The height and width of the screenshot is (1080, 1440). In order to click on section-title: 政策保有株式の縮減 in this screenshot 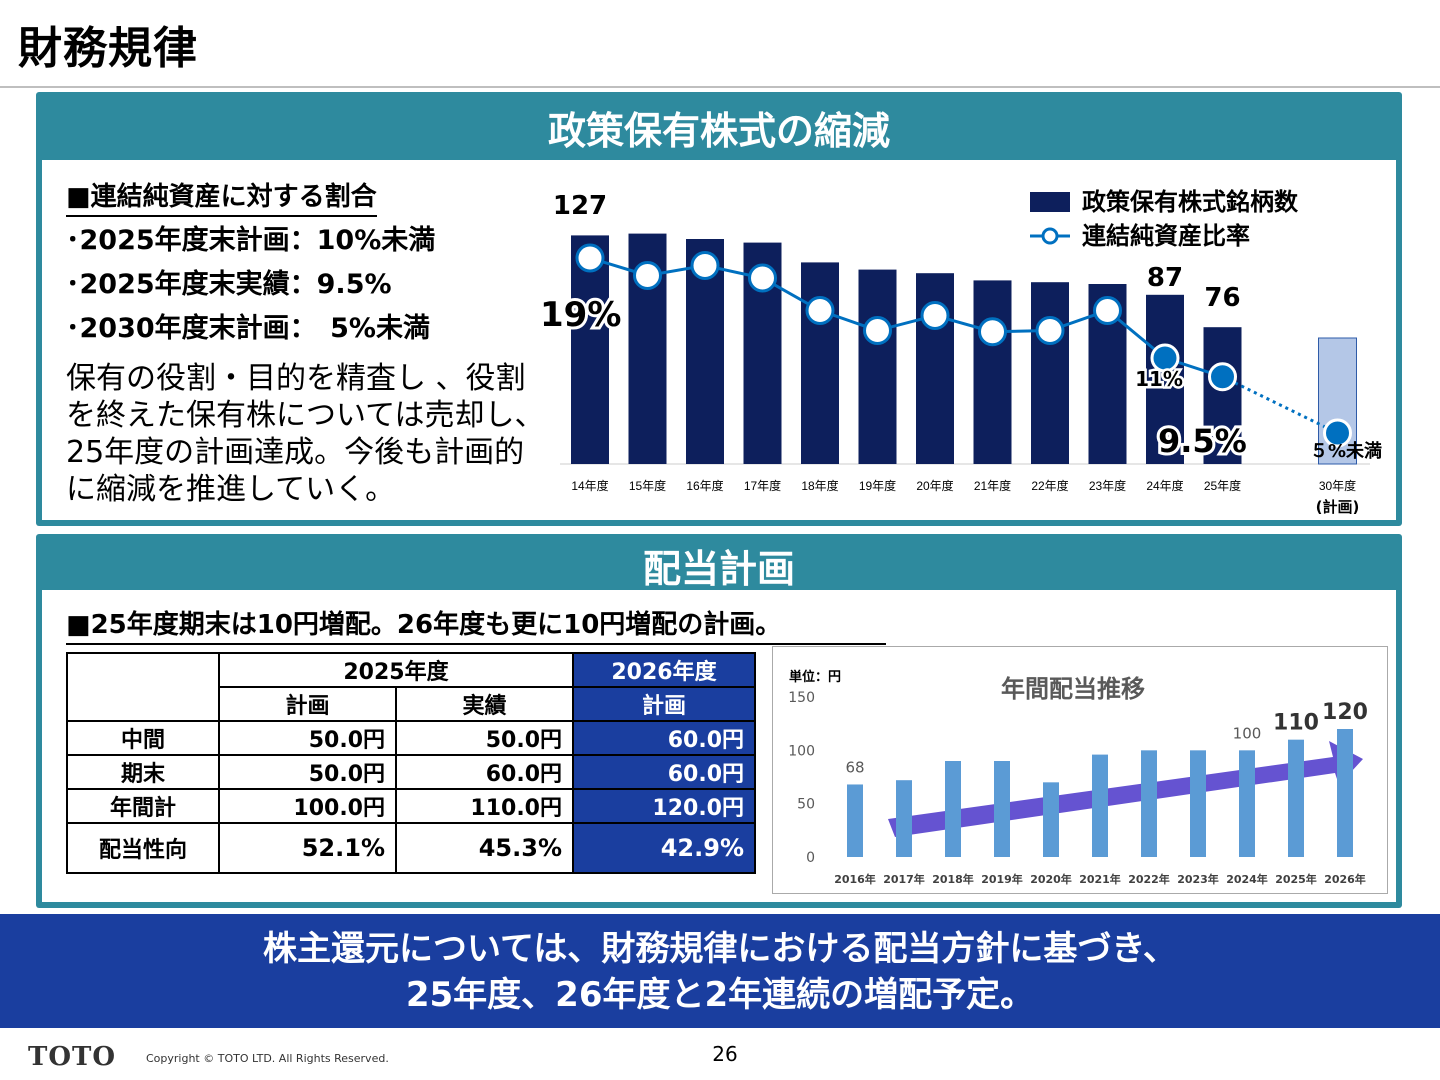, I will do `click(718, 131)`.